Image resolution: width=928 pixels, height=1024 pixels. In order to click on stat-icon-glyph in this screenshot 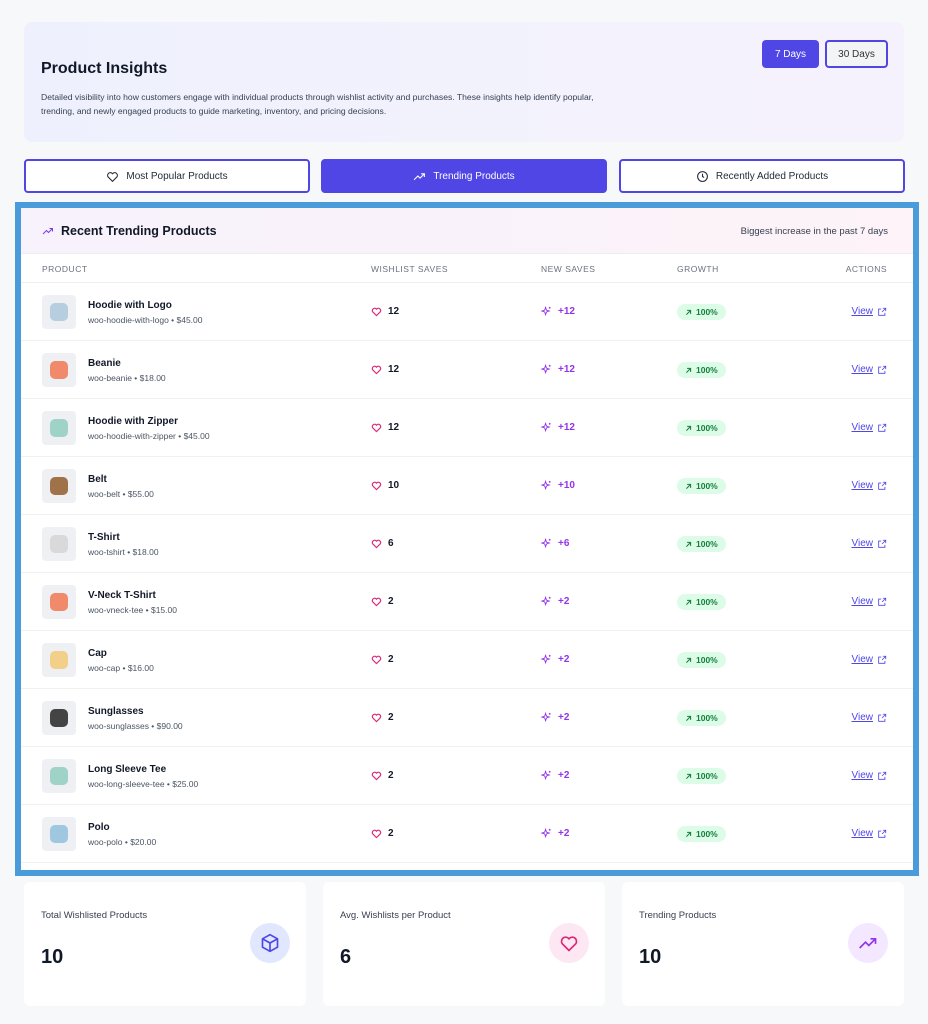, I will do `click(270, 943)`.